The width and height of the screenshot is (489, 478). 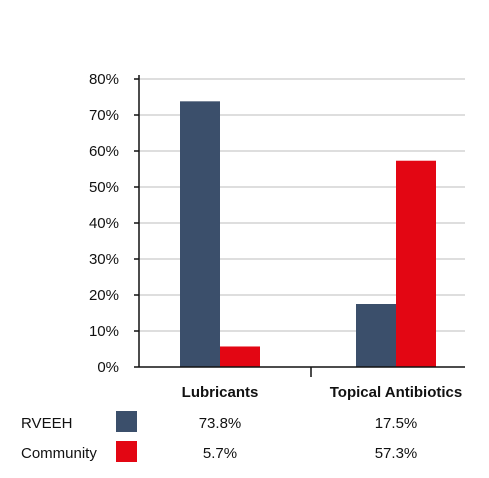 What do you see at coordinates (322, 392) in the screenshot?
I see `category-labels: Lubricants Topical Antibiotics` at bounding box center [322, 392].